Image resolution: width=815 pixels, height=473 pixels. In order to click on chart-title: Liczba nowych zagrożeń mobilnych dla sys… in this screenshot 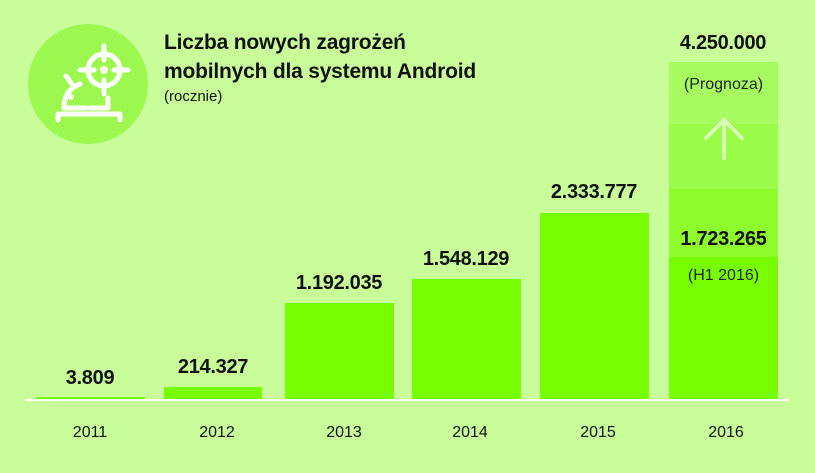, I will do `click(320, 57)`.